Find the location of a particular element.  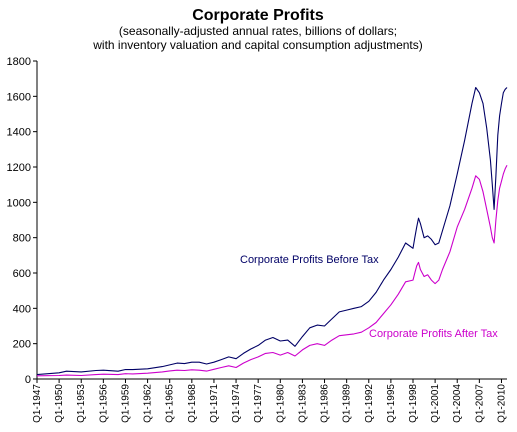

y-axis: 0 200 400 600 800 1000 1200 1400 1600 1800 is located at coordinates (22, 221).